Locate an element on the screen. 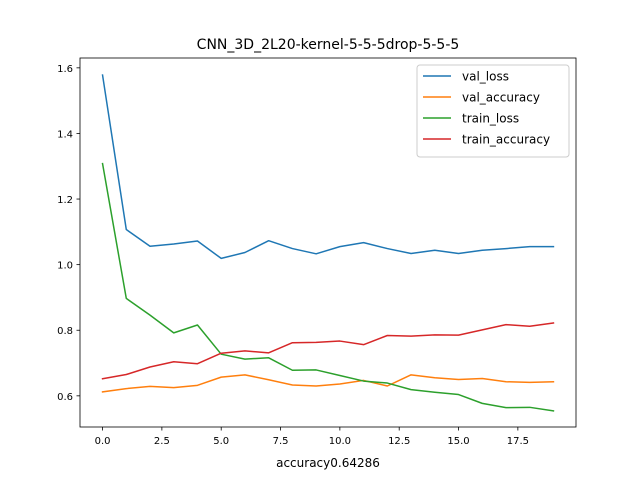  legend-label-val_loss: val_loss is located at coordinates (485, 77).